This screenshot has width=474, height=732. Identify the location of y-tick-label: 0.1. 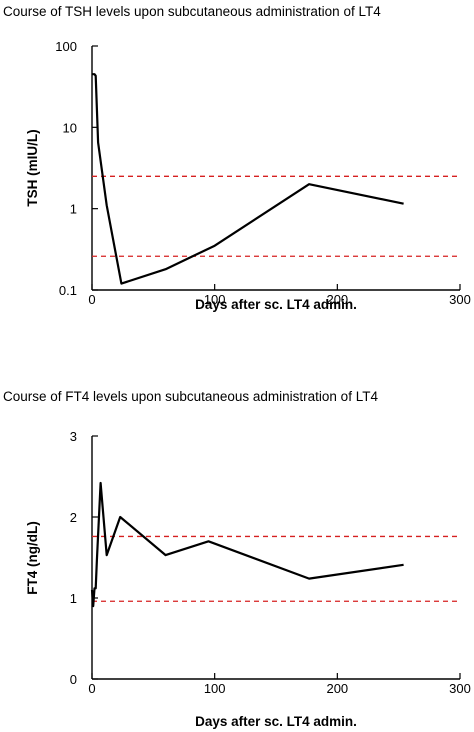
(68, 290).